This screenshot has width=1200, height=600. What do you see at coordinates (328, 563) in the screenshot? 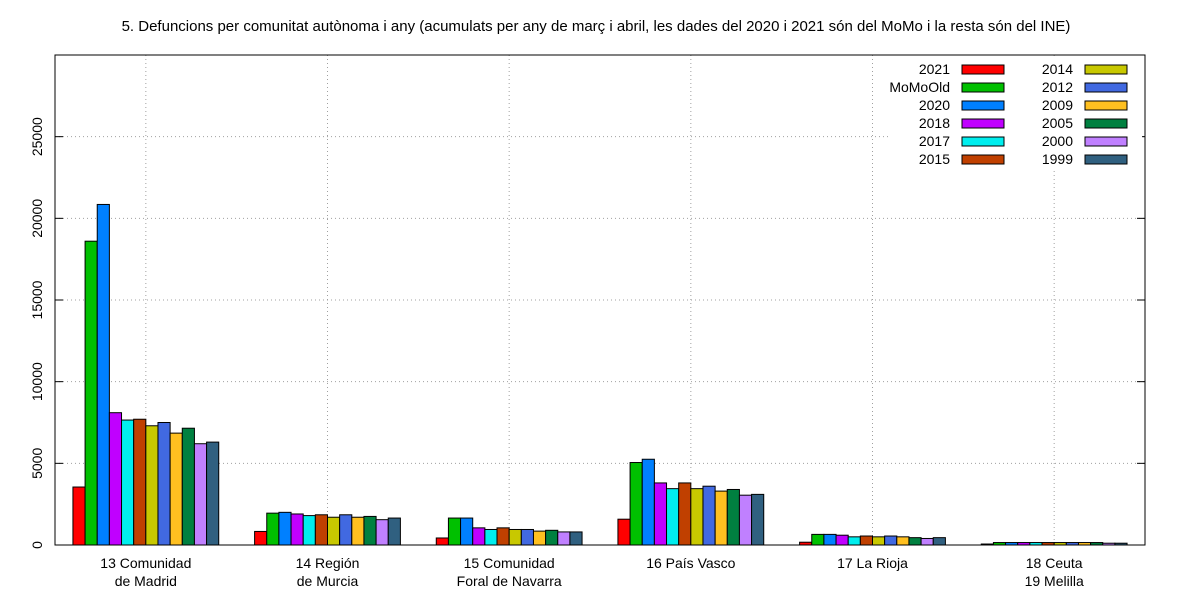
I see `x-category-label: 14 Región` at bounding box center [328, 563].